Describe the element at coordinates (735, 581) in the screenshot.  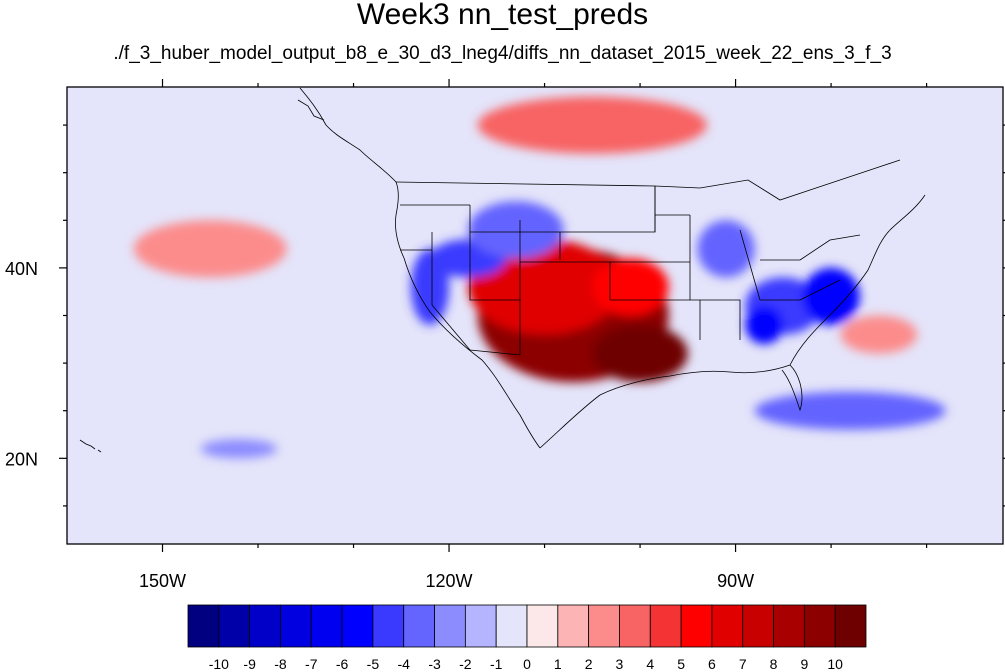
I see `lon-tick-label: 90W` at that location.